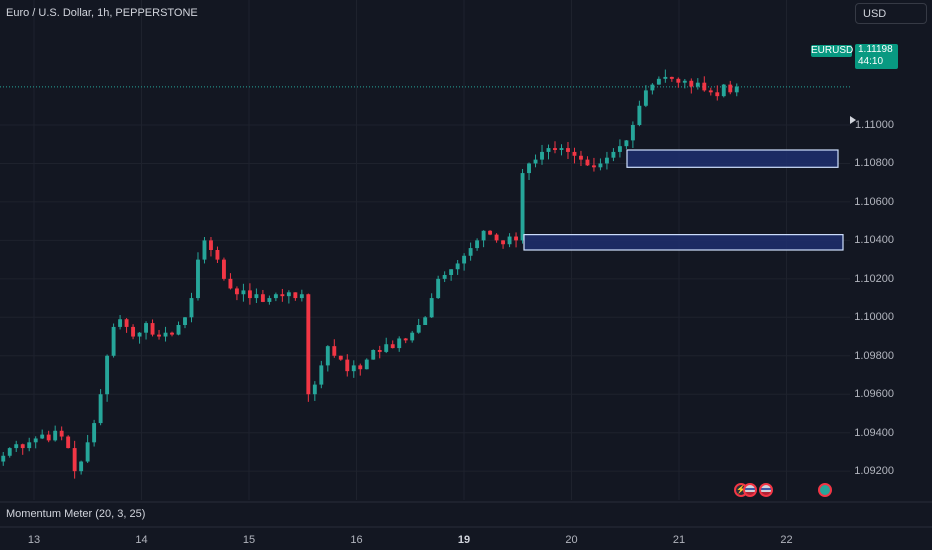 This screenshot has width=932, height=550. I want to click on price-label: 1.09200, so click(874, 471).